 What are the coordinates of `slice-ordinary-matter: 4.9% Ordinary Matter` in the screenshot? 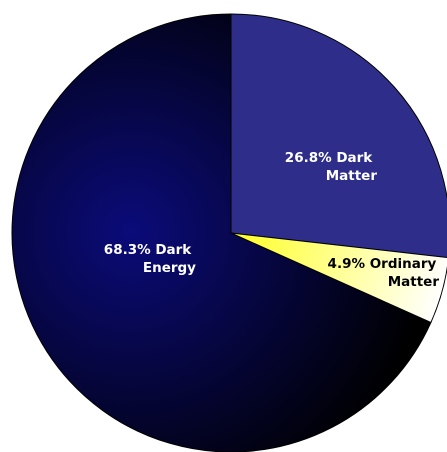 It's located at (338, 278).